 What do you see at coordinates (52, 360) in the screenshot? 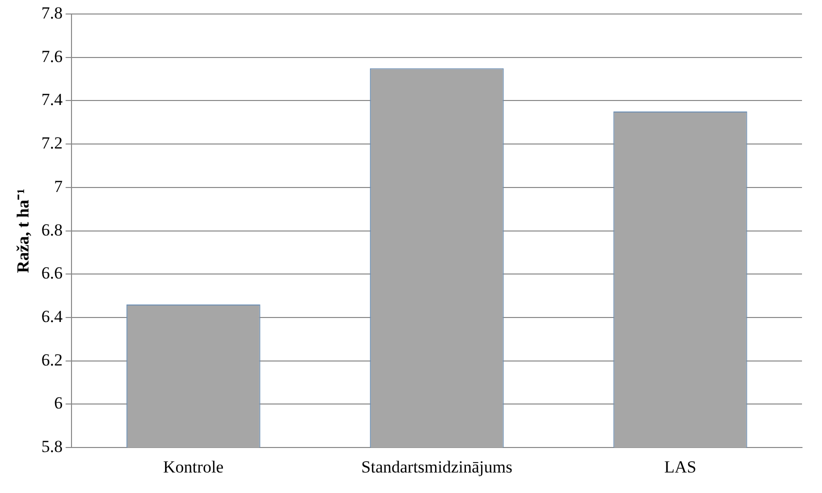
I see `y-tick-label: 6.2` at bounding box center [52, 360].